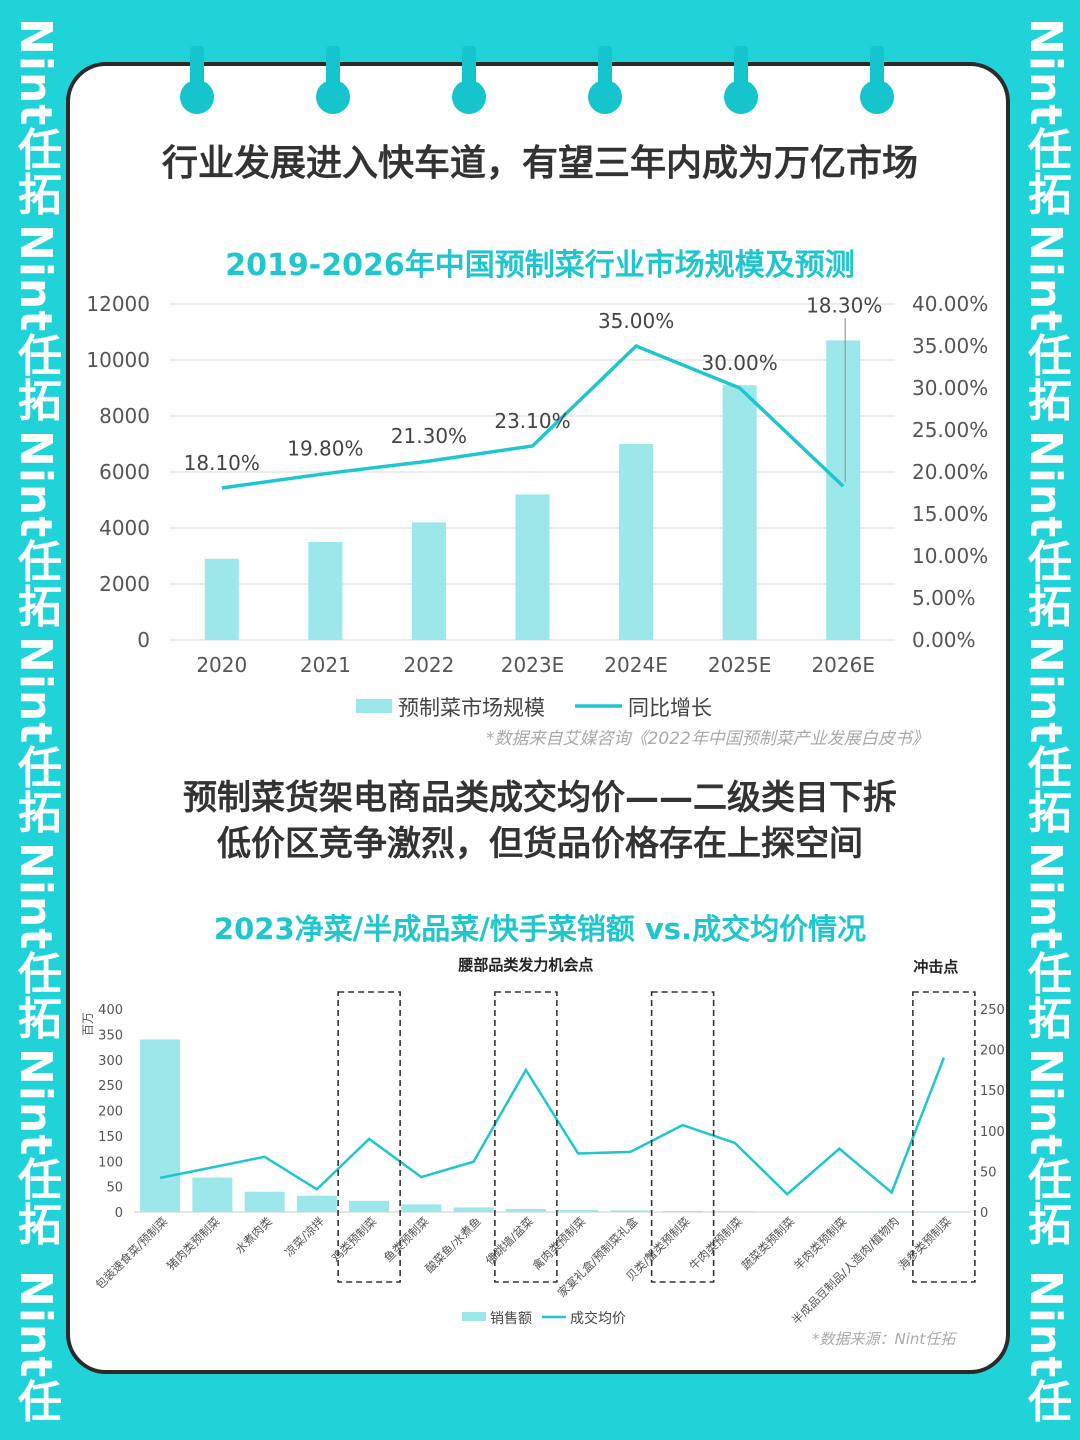 Image resolution: width=1080 pixels, height=1440 pixels. What do you see at coordinates (110, 1061) in the screenshot?
I see `y-left-tick: 300` at bounding box center [110, 1061].